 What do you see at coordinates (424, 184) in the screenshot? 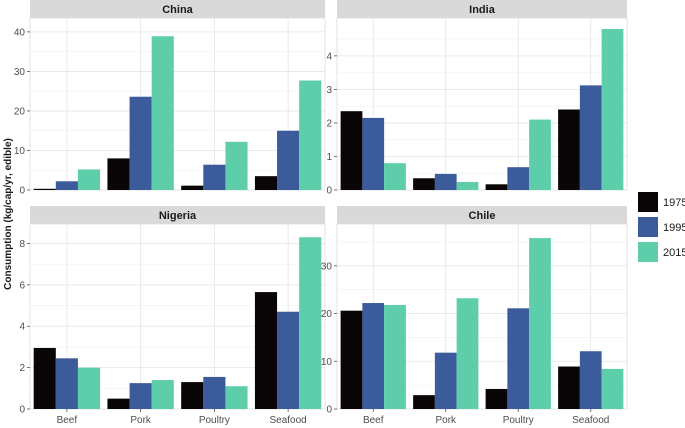
I see `bar-india-pork-1975` at bounding box center [424, 184].